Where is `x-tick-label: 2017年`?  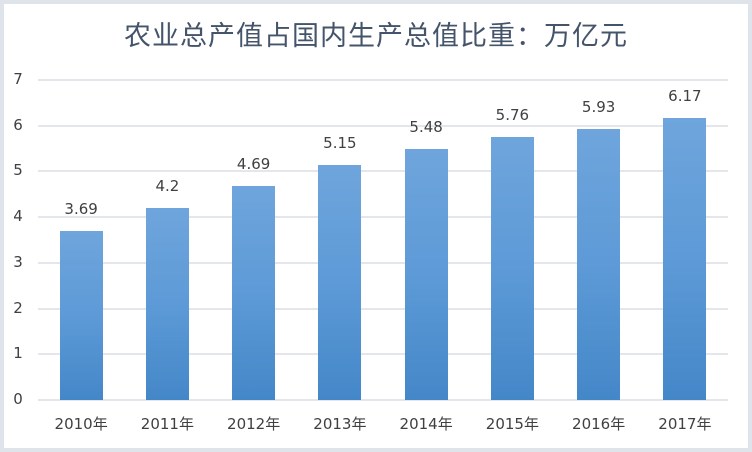 x-tick-label: 2017年 is located at coordinates (685, 424).